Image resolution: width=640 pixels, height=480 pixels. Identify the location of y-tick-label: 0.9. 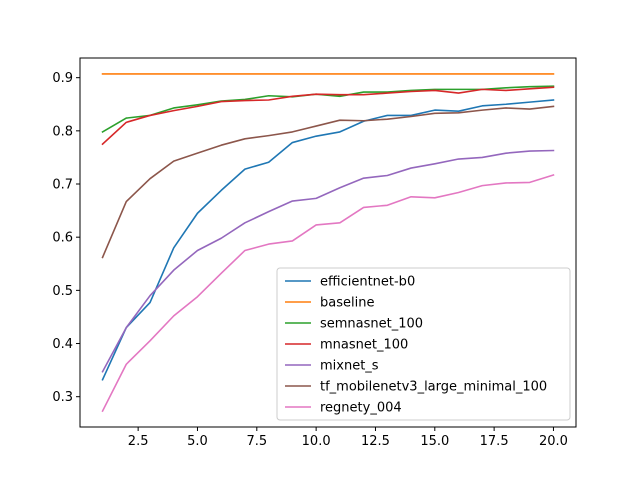
(62, 78).